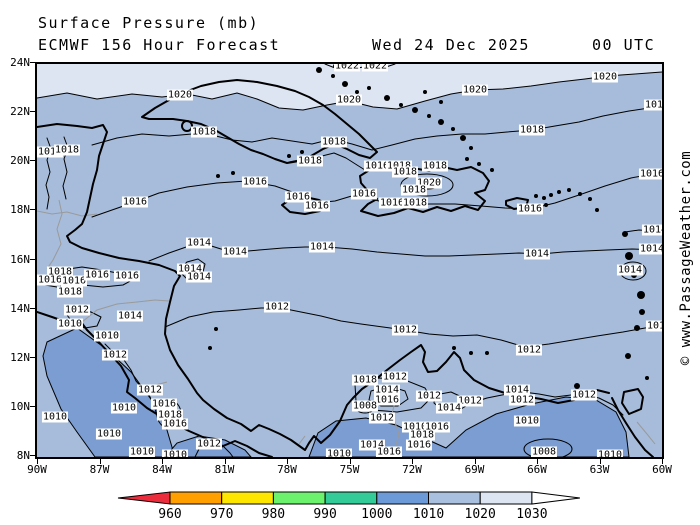 The height and width of the screenshot is (525, 700). I want to click on coast-pacific, so click(155, 384).